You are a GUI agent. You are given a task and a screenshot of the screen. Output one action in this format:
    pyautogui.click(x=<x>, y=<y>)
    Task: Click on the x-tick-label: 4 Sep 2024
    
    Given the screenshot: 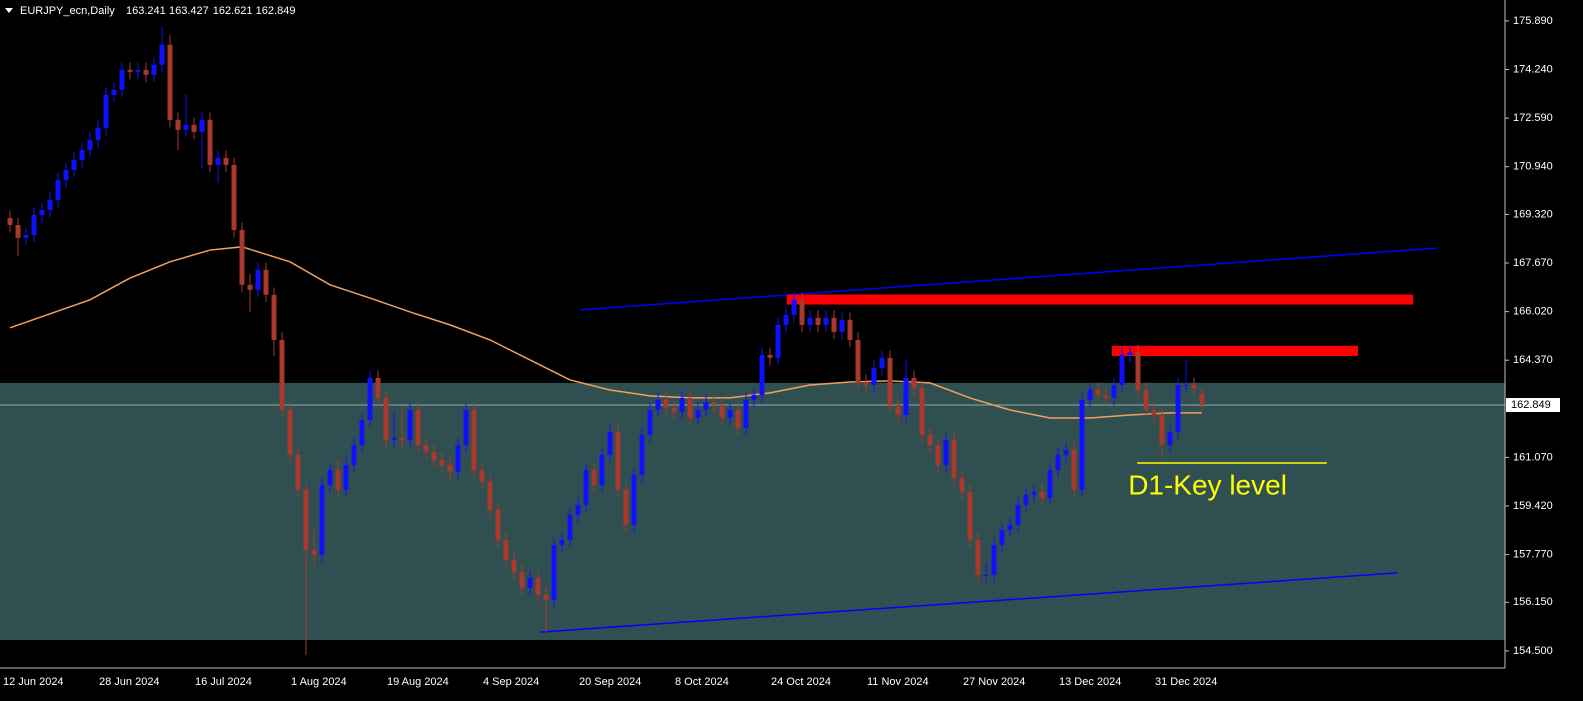 What is the action you would take?
    pyautogui.click(x=511, y=682)
    